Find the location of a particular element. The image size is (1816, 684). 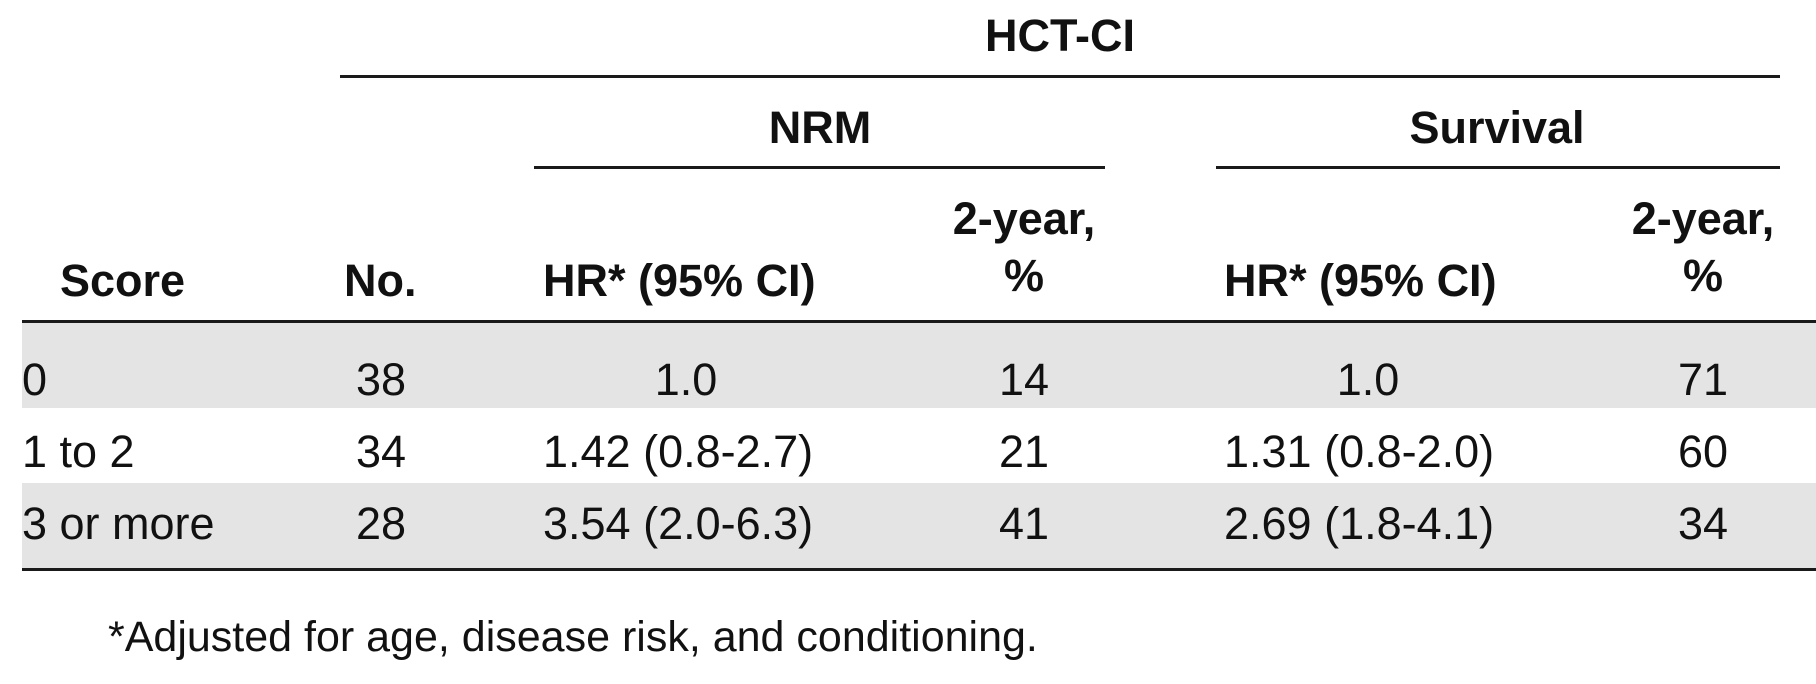

nrm-rule is located at coordinates (819, 167).